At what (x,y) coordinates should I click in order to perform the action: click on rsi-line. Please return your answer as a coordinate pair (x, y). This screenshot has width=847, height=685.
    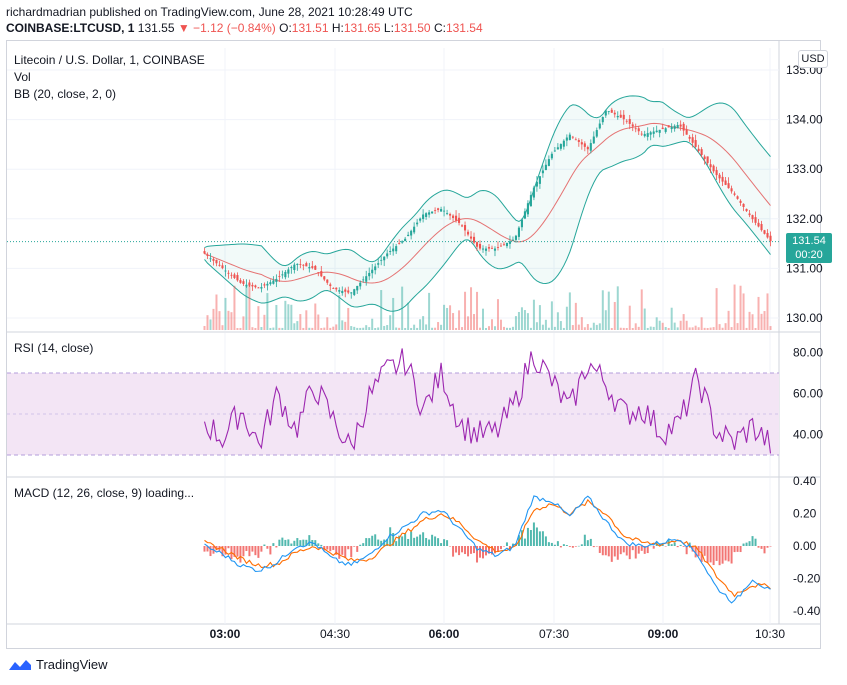
    Looking at the image, I should click on (487, 401).